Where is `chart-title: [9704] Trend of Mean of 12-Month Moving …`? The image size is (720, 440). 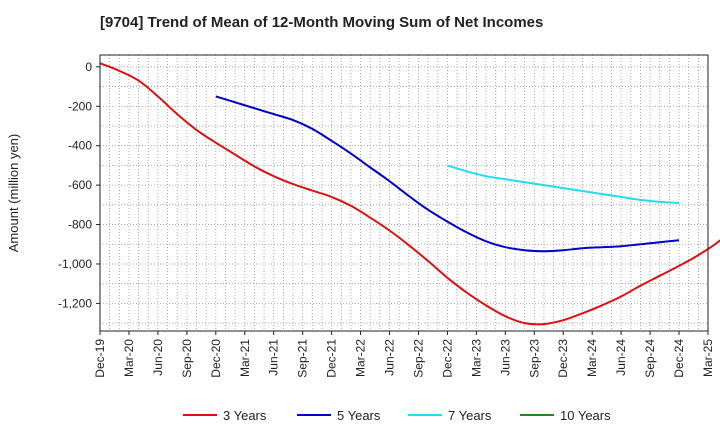
chart-title: [9704] Trend of Mean of 12-Month Moving … is located at coordinates (322, 22).